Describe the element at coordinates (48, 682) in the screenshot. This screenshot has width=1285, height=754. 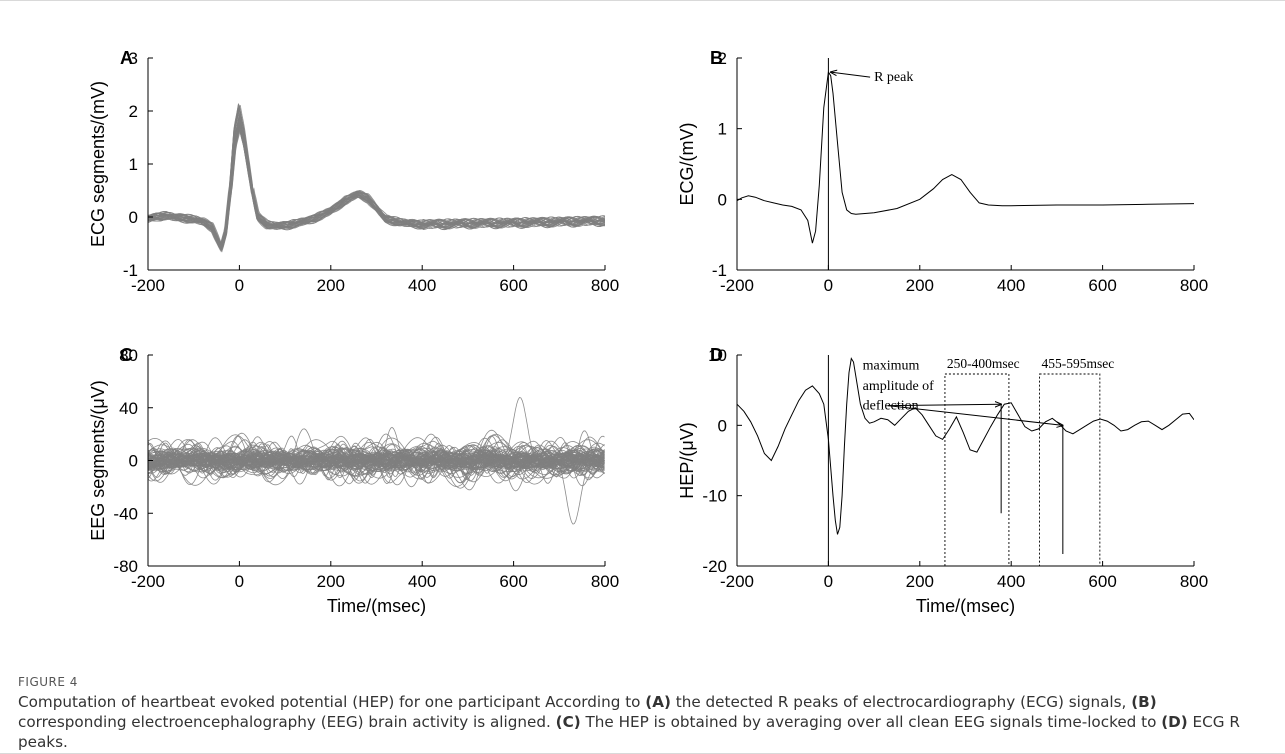
I see `figure-label: FIGURE 4` at that location.